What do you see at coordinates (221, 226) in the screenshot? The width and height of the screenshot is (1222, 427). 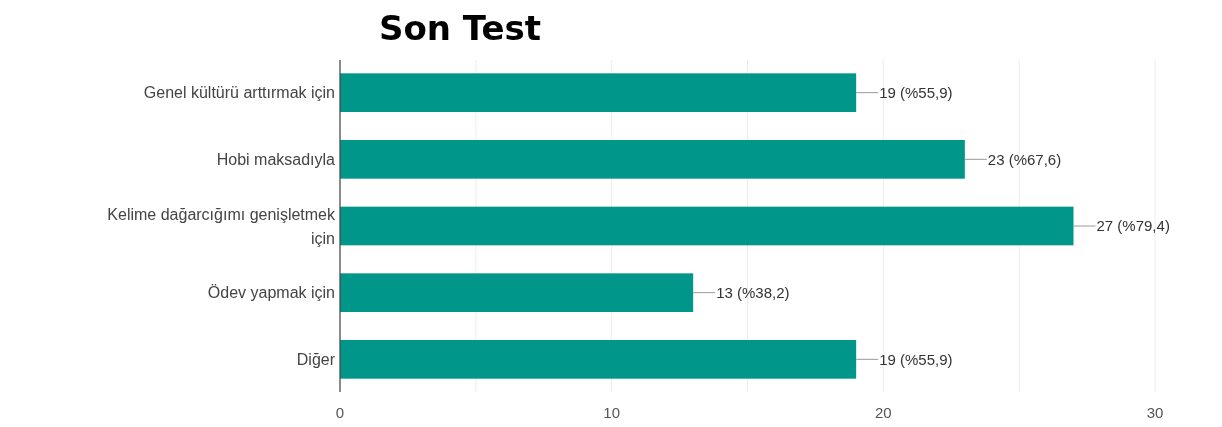 I see `y-tick-label: Kelime dağarcığımı genişletmek için` at bounding box center [221, 226].